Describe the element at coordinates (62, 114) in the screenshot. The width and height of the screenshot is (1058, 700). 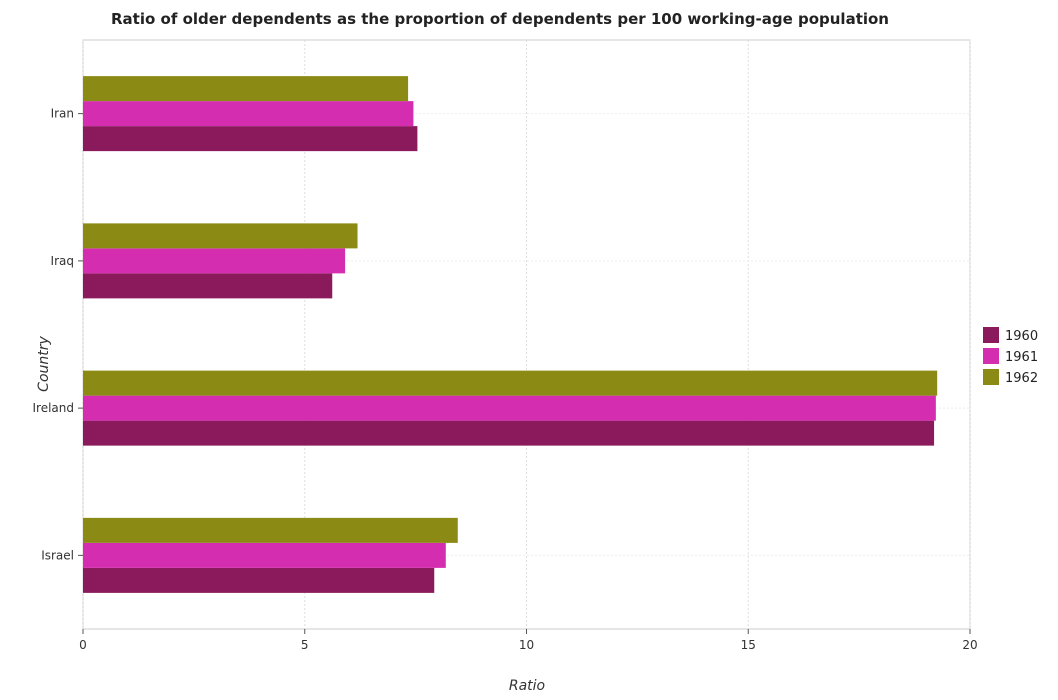
I see `y-tick-label: Iran` at that location.